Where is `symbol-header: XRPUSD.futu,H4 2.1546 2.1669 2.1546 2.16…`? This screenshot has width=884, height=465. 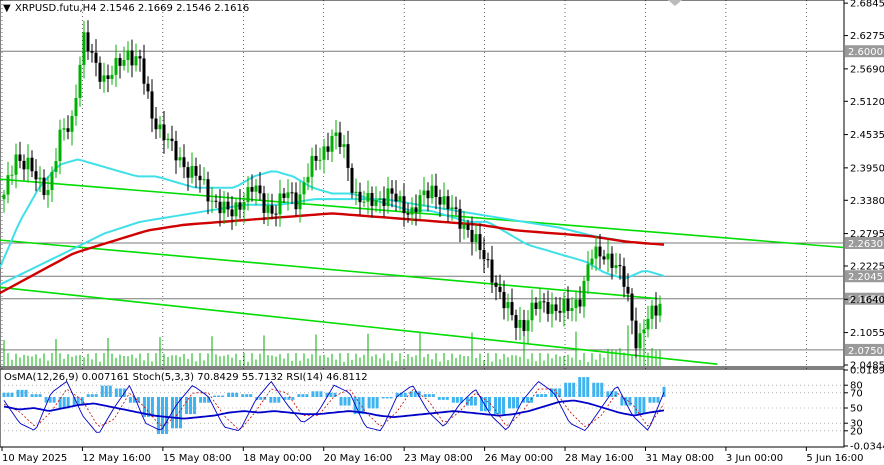 symbol-header: XRPUSD.futu,H4 2.1546 2.1669 2.1546 2.16… is located at coordinates (132, 8).